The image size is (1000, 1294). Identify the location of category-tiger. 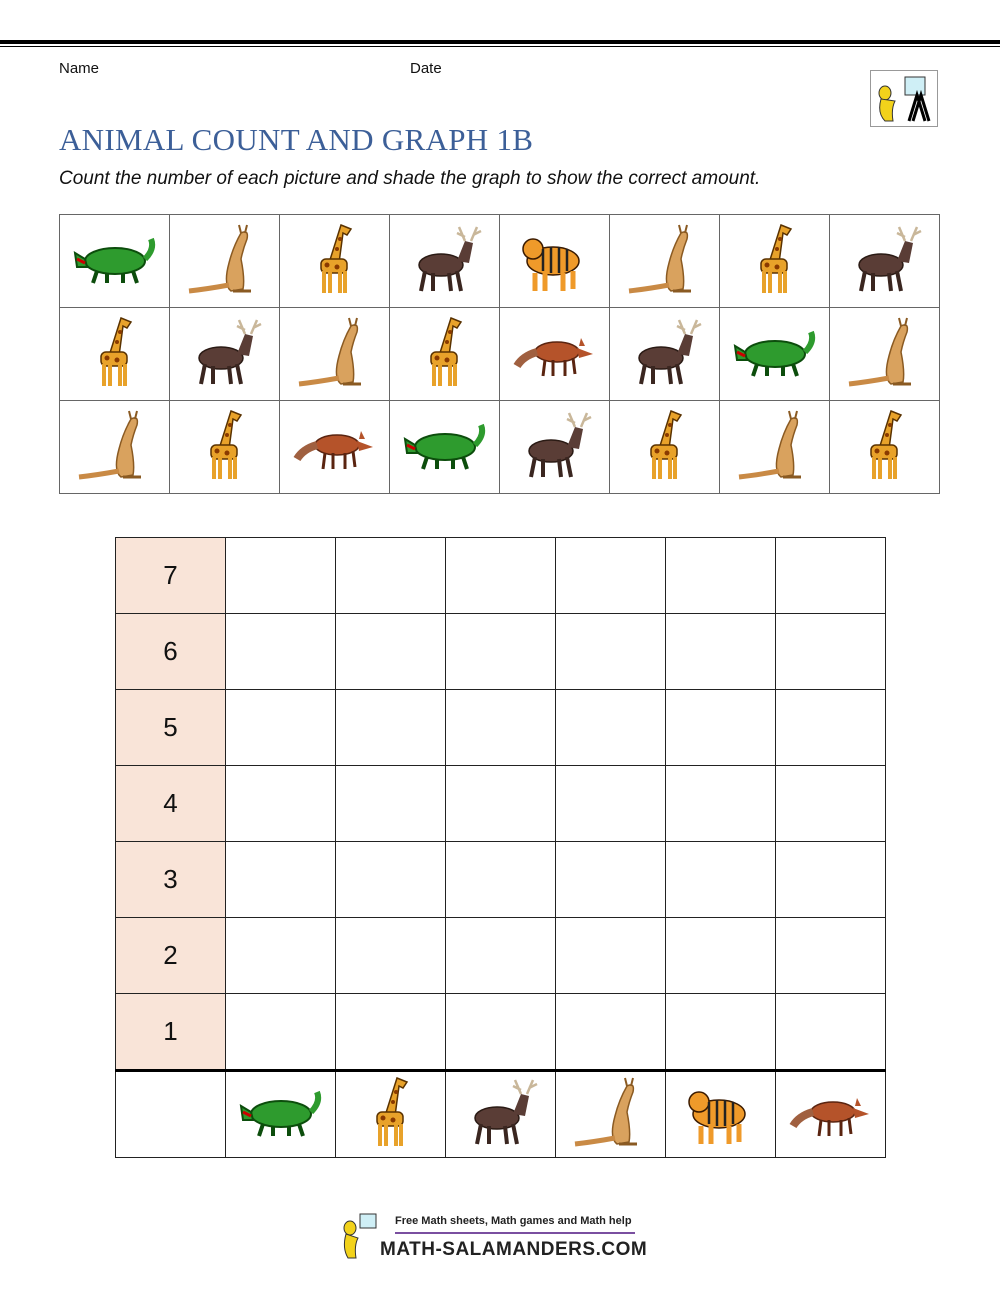
(720, 1113).